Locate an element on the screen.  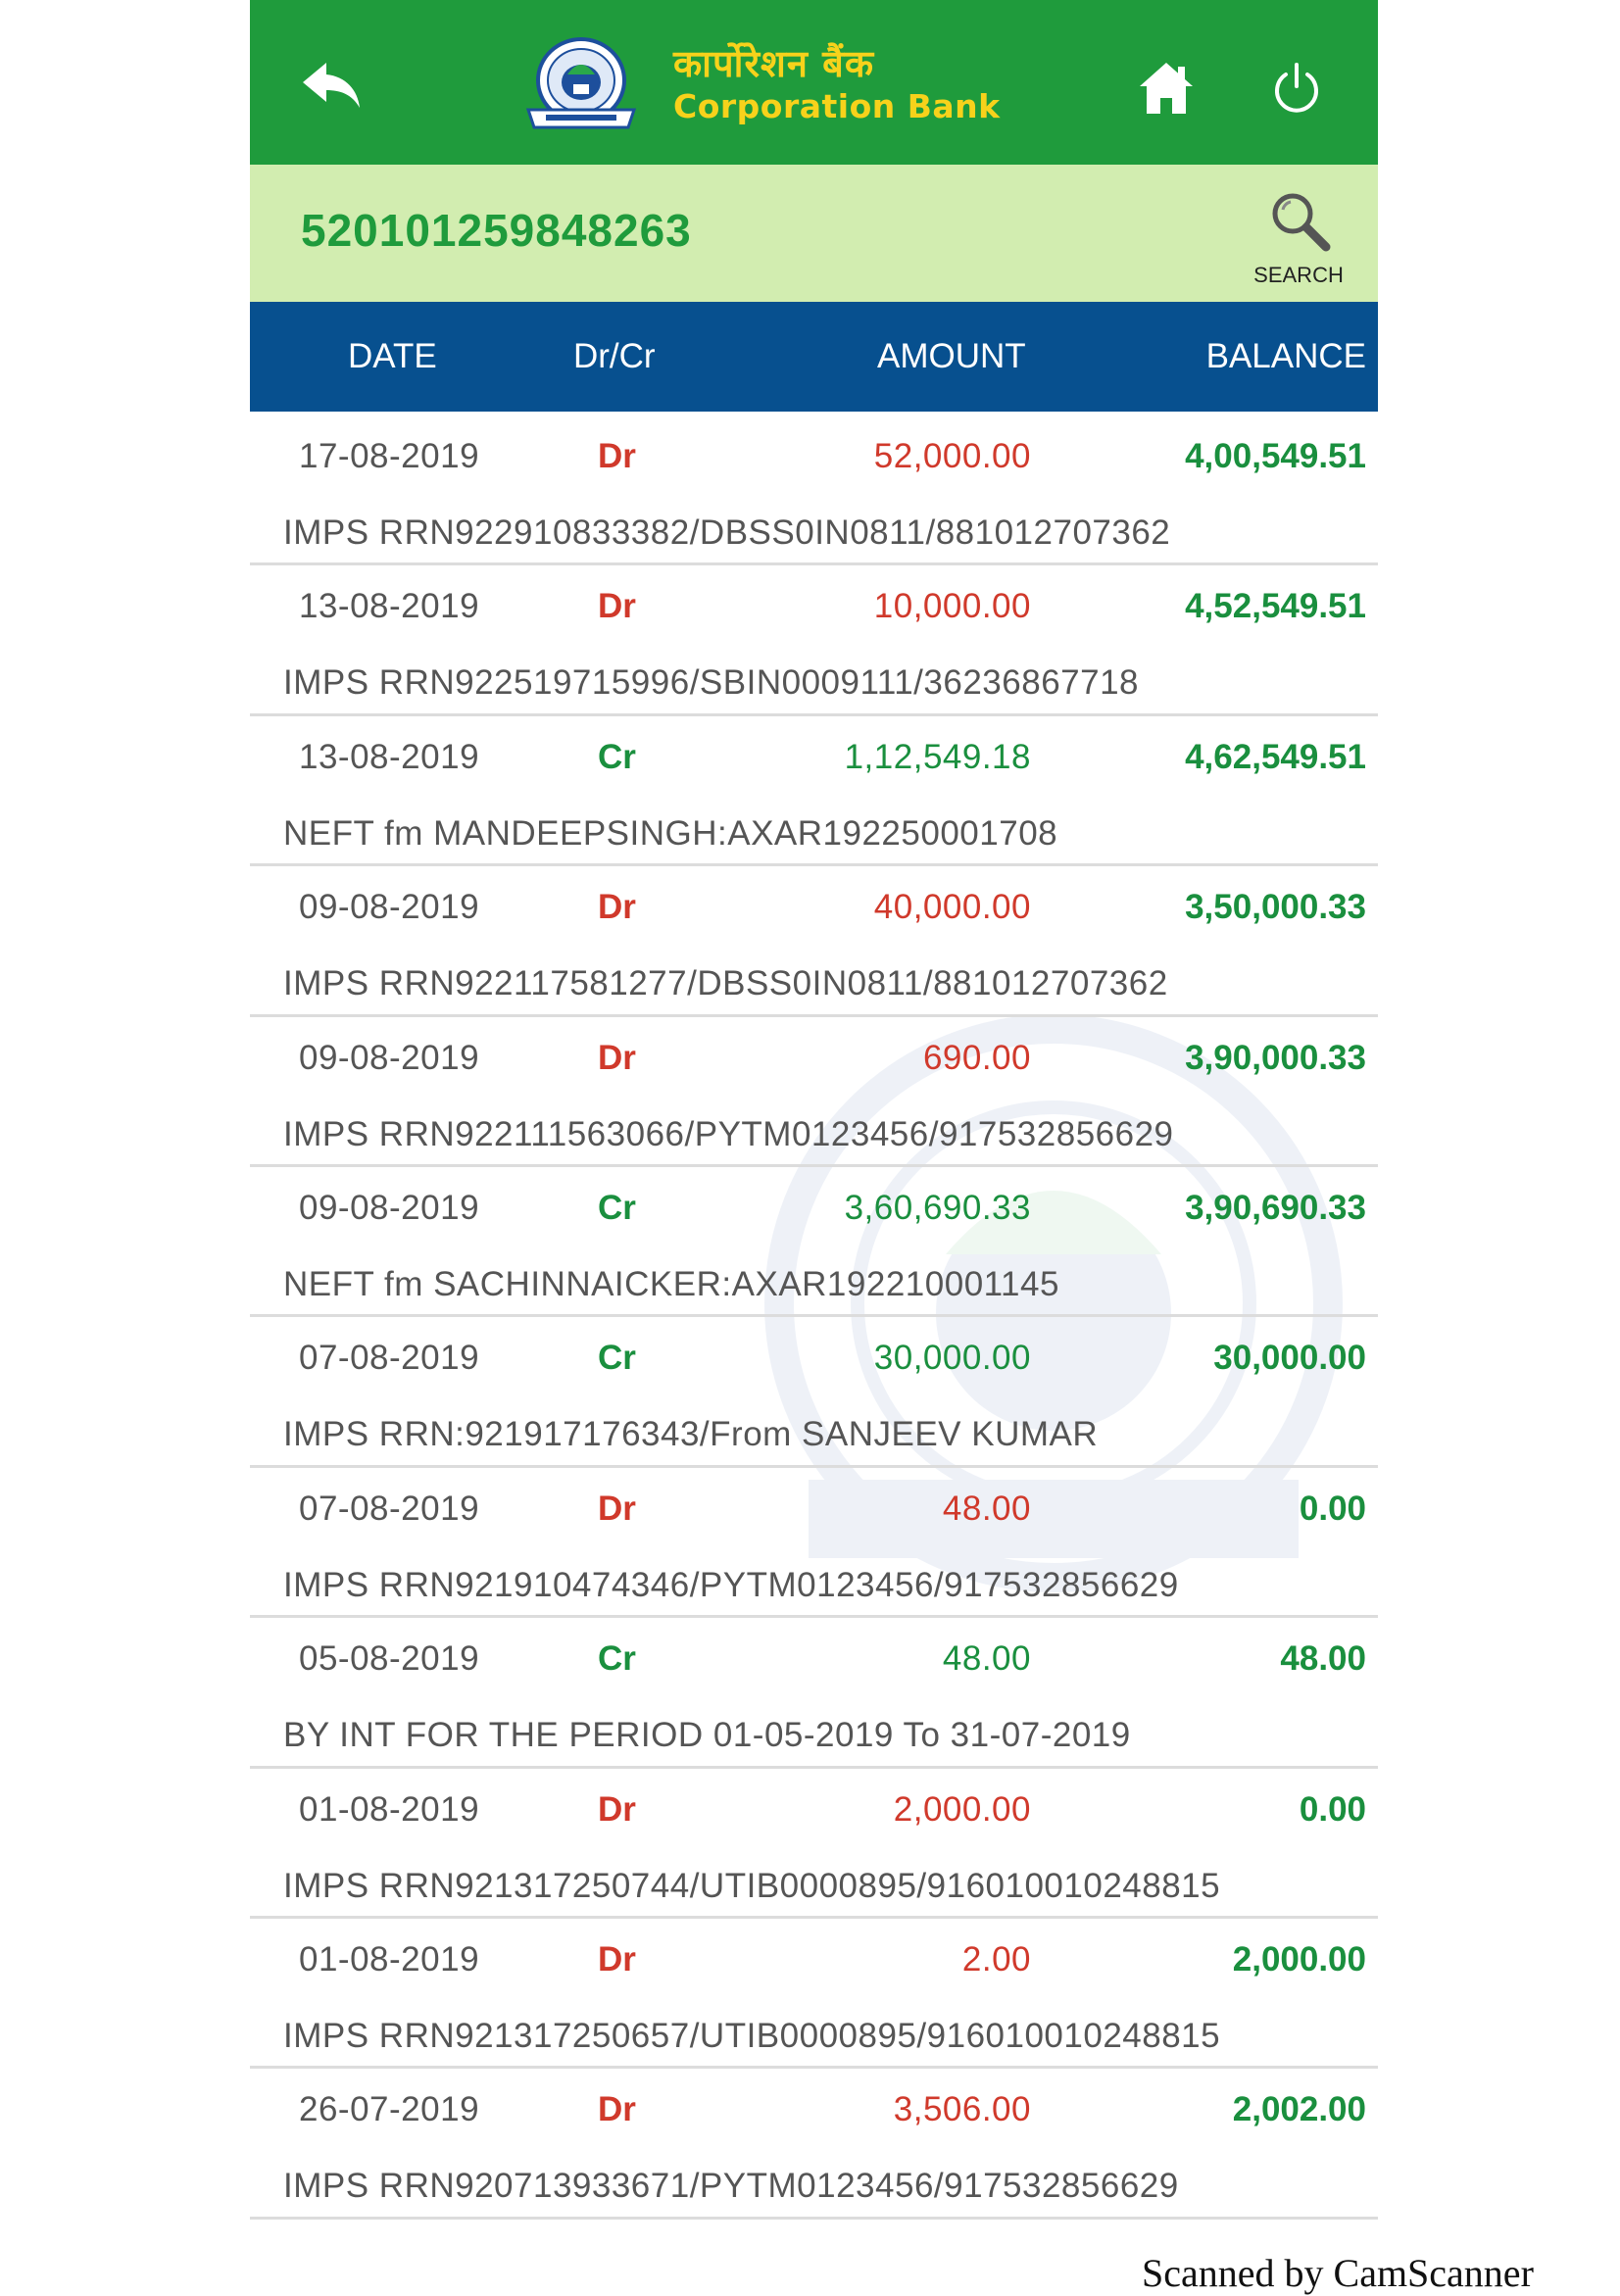
column-header-date: DATE is located at coordinates (392, 356).